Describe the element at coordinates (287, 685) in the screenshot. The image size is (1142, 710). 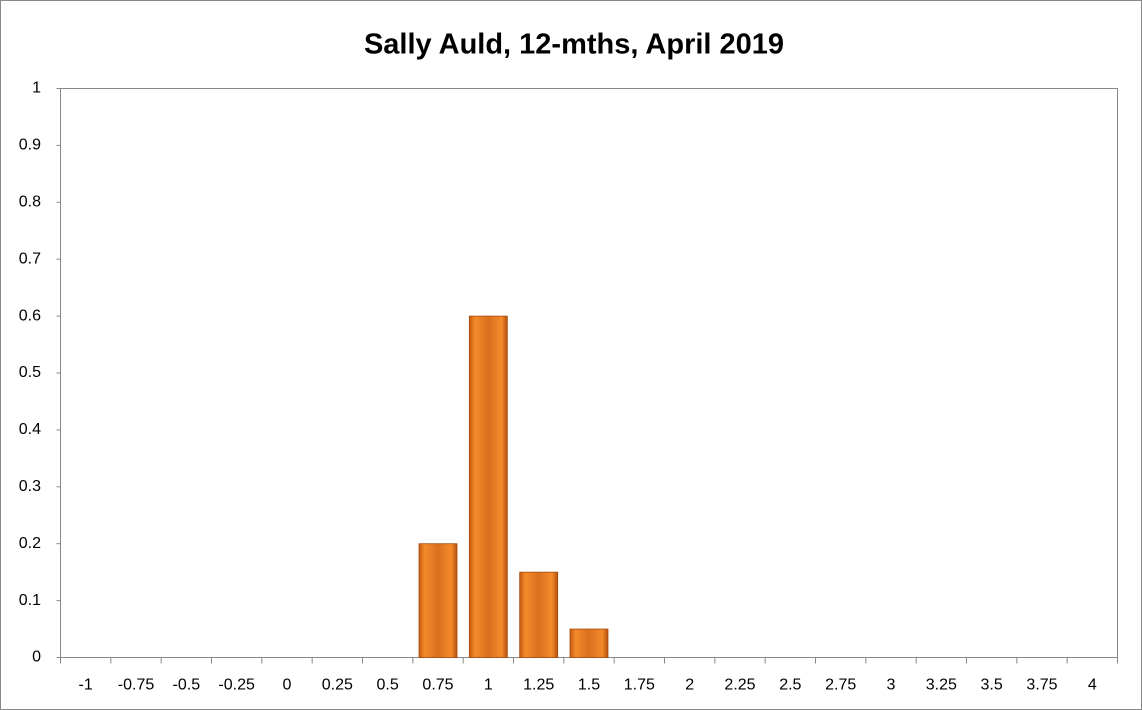
I see `x-tick-label: 0` at that location.